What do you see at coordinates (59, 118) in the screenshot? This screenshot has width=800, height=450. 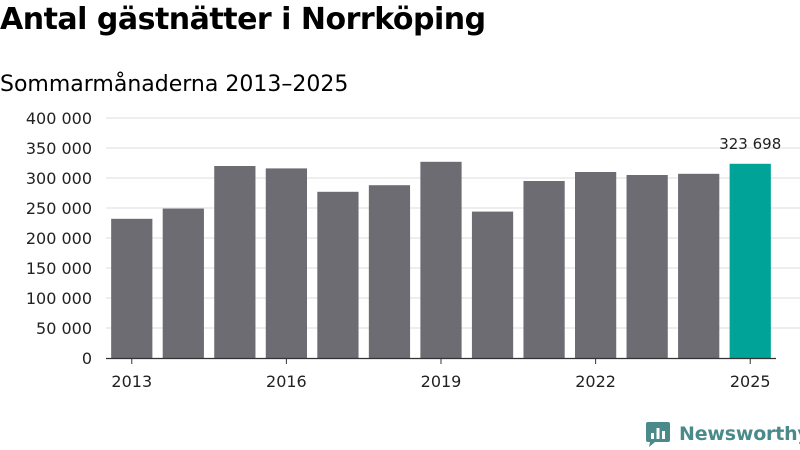 I see `y-tick-label: 400 000` at bounding box center [59, 118].